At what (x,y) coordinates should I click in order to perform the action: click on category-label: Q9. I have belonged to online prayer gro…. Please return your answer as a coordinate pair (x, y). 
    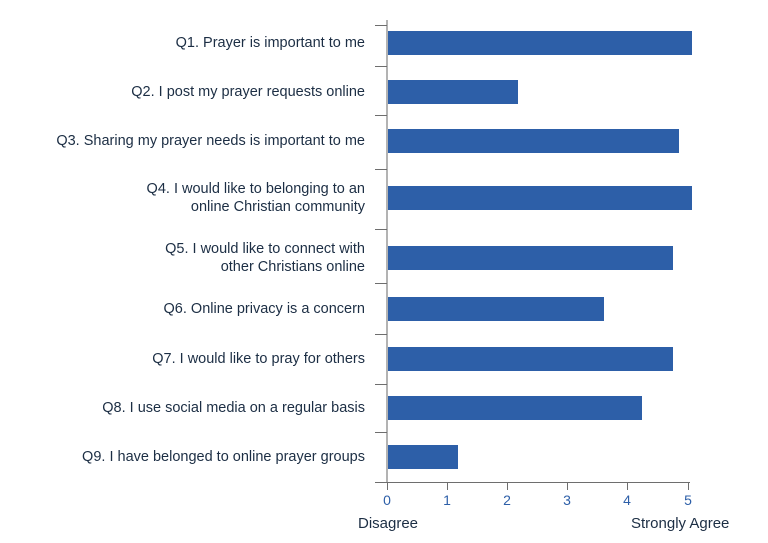
    Looking at the image, I should click on (223, 457).